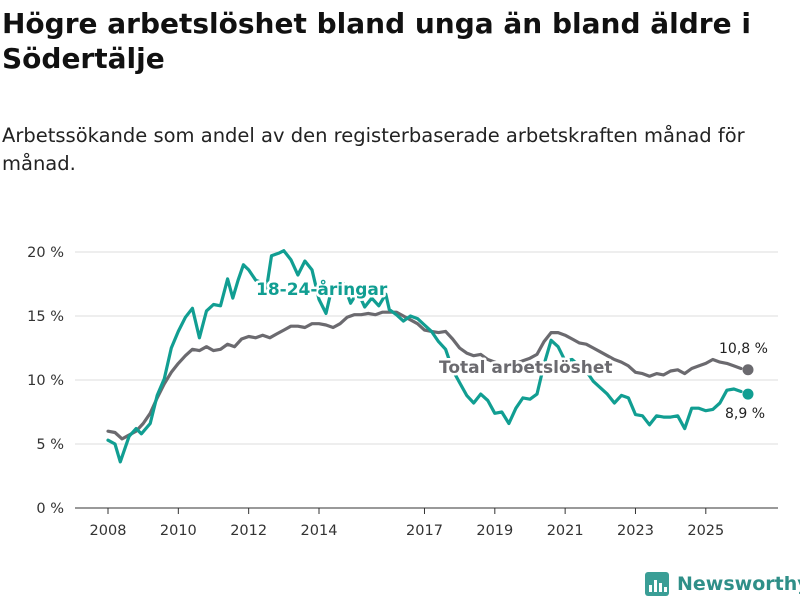 This screenshot has height=600, width=800. I want to click on series-label-18-24: 18-24-åringar, so click(322, 289).